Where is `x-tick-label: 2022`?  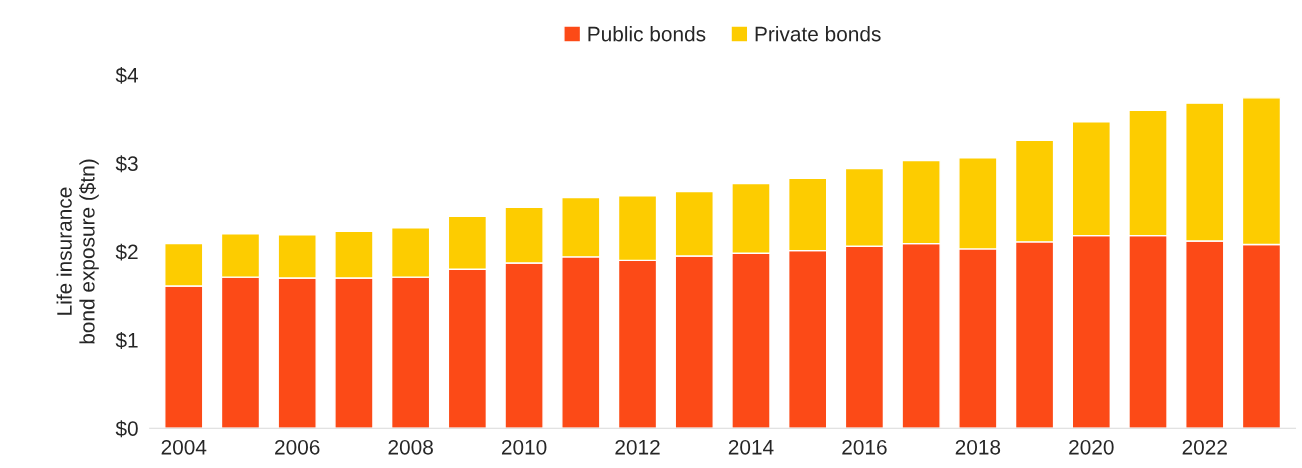 x-tick-label: 2022 is located at coordinates (1204, 447).